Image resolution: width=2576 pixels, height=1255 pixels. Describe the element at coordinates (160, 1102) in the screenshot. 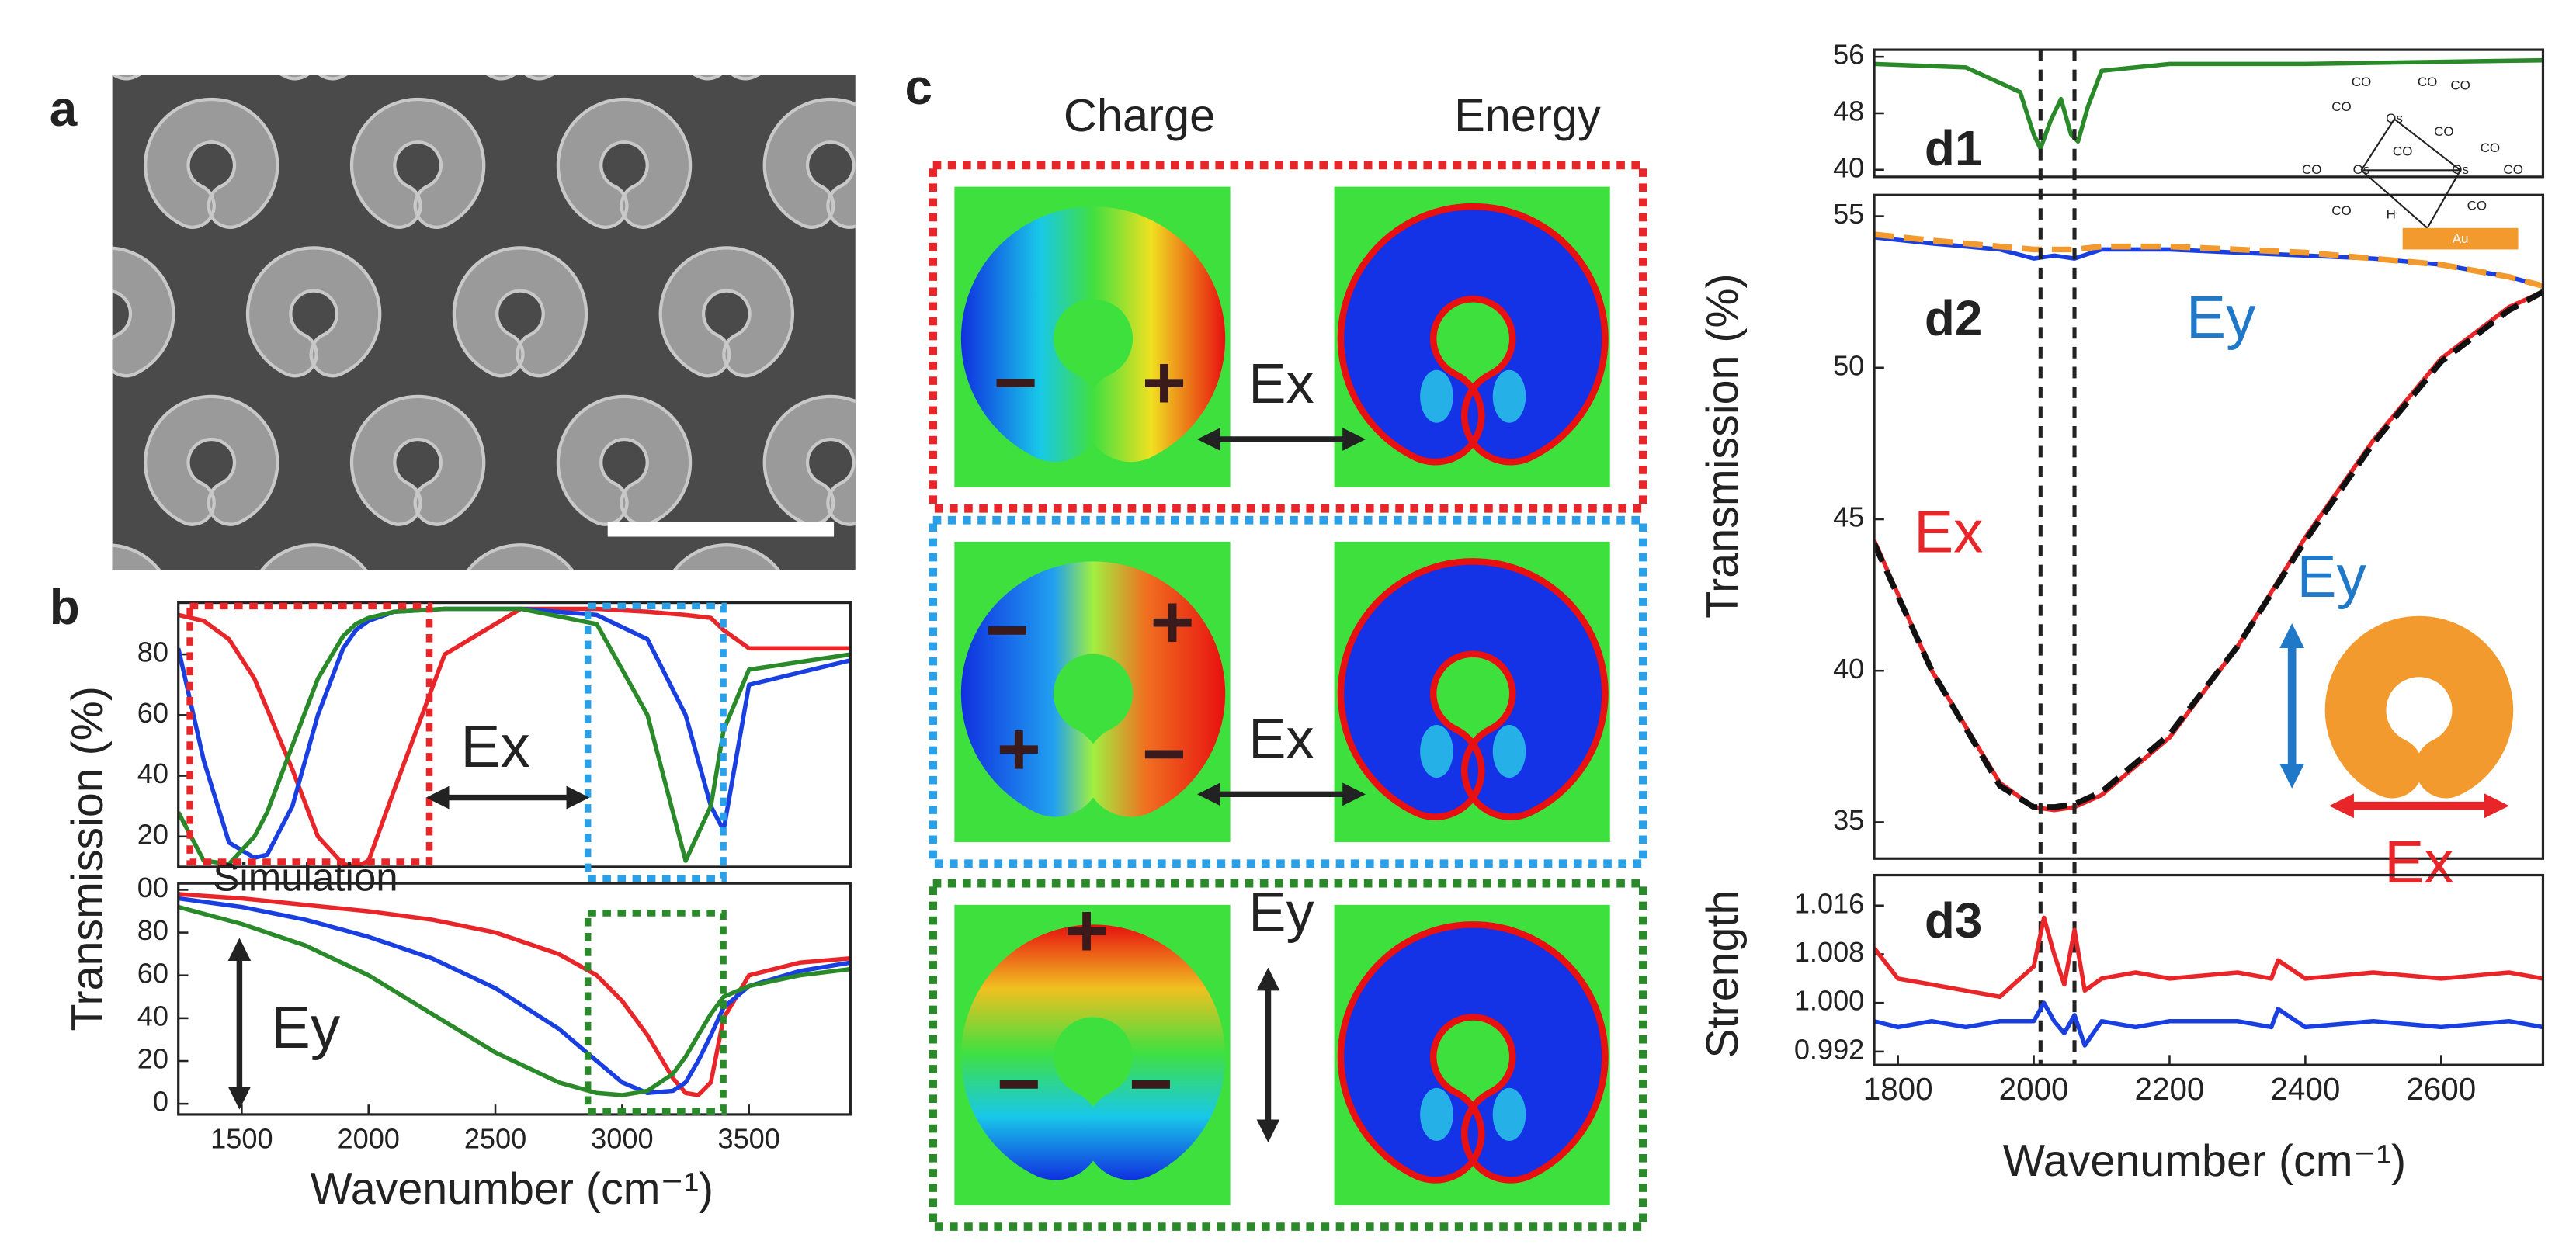

I see `y-tick-label: 0` at that location.